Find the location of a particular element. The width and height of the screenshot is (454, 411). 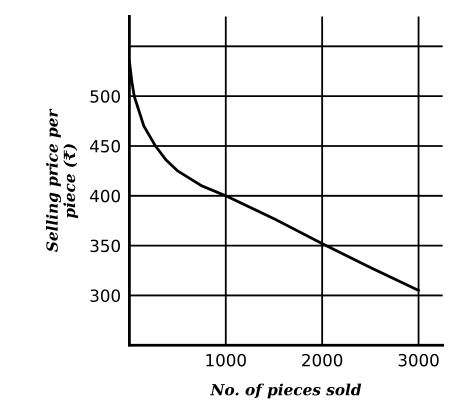

x-axis-title: No. of pieces sold is located at coordinates (286, 391).